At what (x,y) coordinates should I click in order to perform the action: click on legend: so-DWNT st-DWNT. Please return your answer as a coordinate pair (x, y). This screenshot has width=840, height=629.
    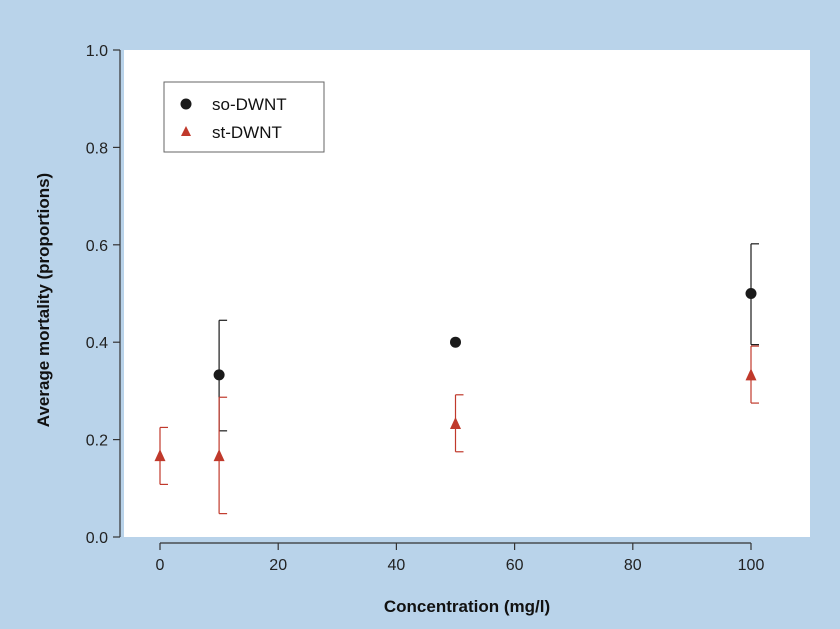
    Looking at the image, I should click on (244, 117).